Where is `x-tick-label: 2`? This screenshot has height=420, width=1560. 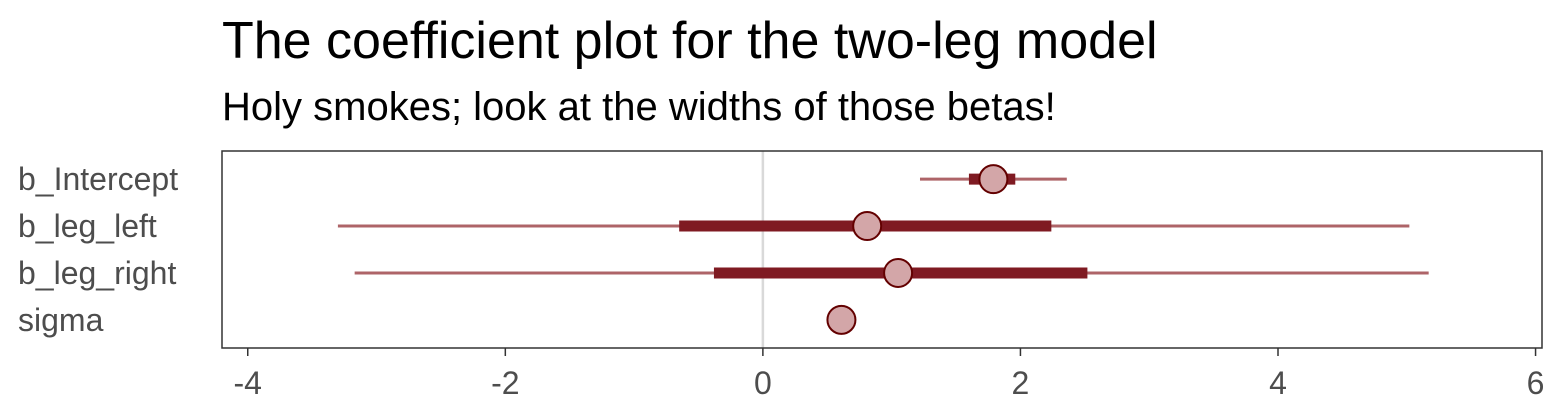
x-tick-label: 2 is located at coordinates (1021, 383).